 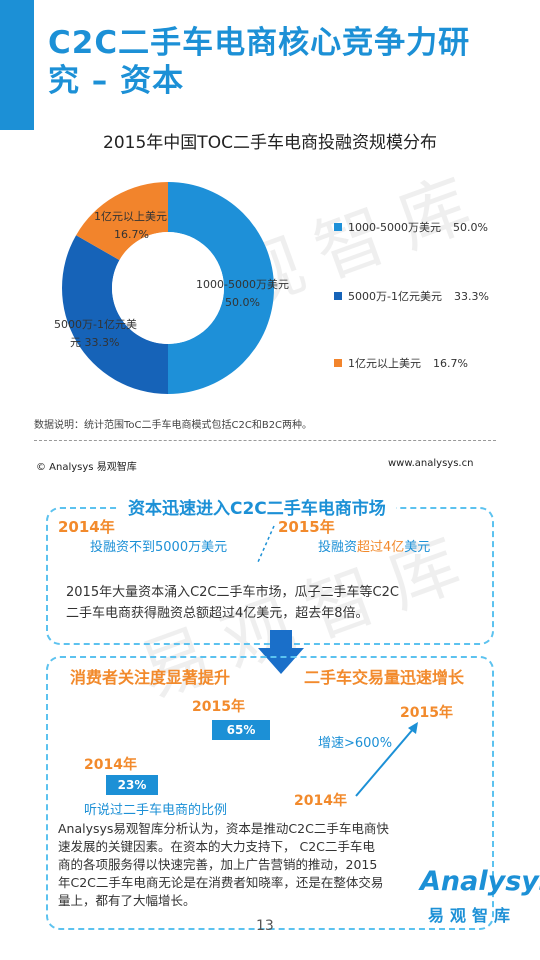 I want to click on legend-item-1yi: 1亿元以上美元 16.7%, so click(x=401, y=363).